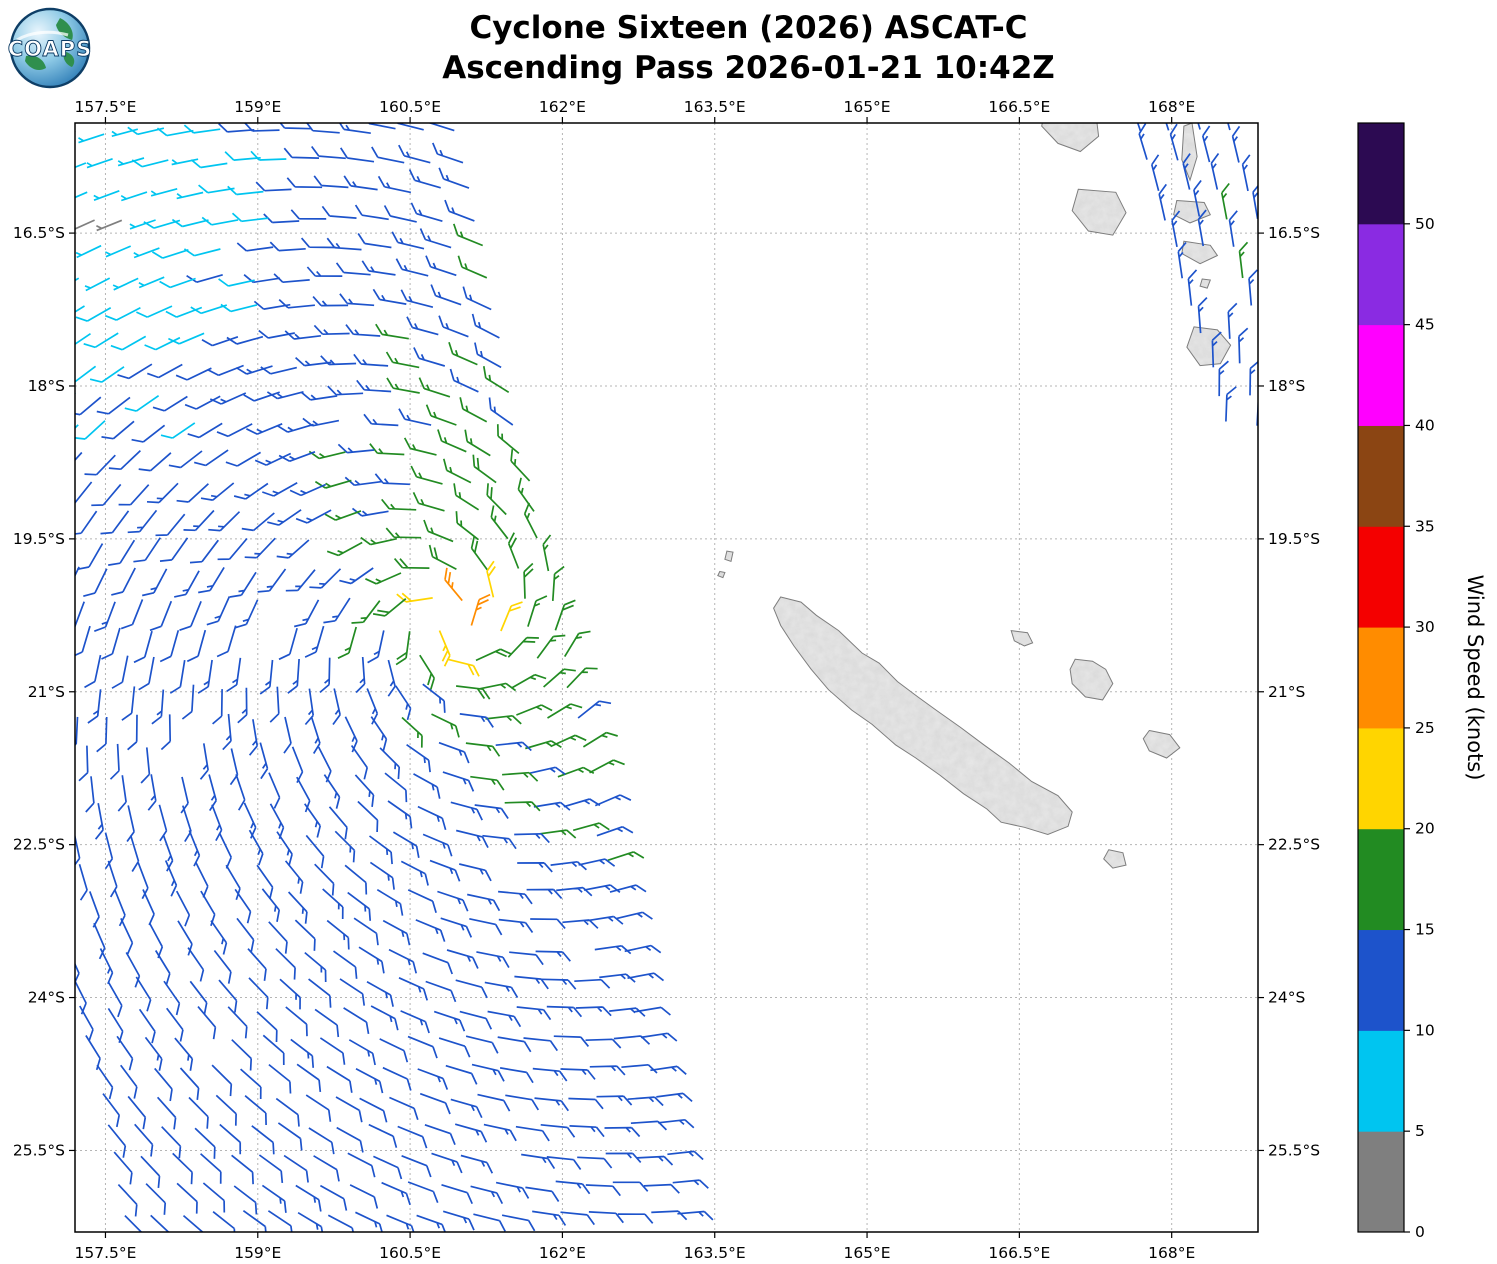 Image resolution: width=1497 pixels, height=1264 pixels. What do you see at coordinates (1171, 1253) in the screenshot?
I see `x-tick-label-bottom: 168°E` at bounding box center [1171, 1253].